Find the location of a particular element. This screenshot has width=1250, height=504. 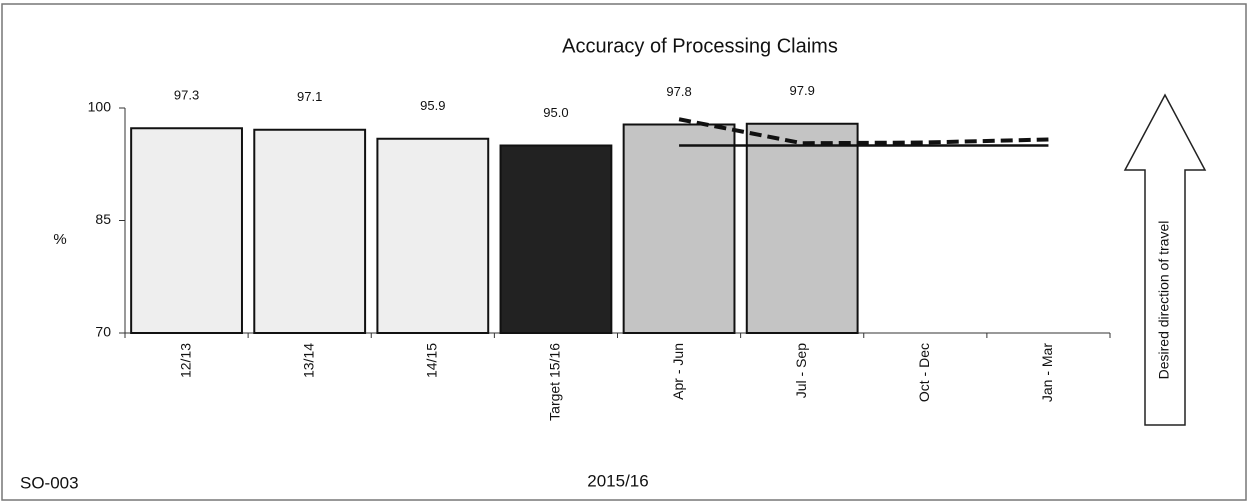

x-tick-label: 12/13 is located at coordinates (185, 360).